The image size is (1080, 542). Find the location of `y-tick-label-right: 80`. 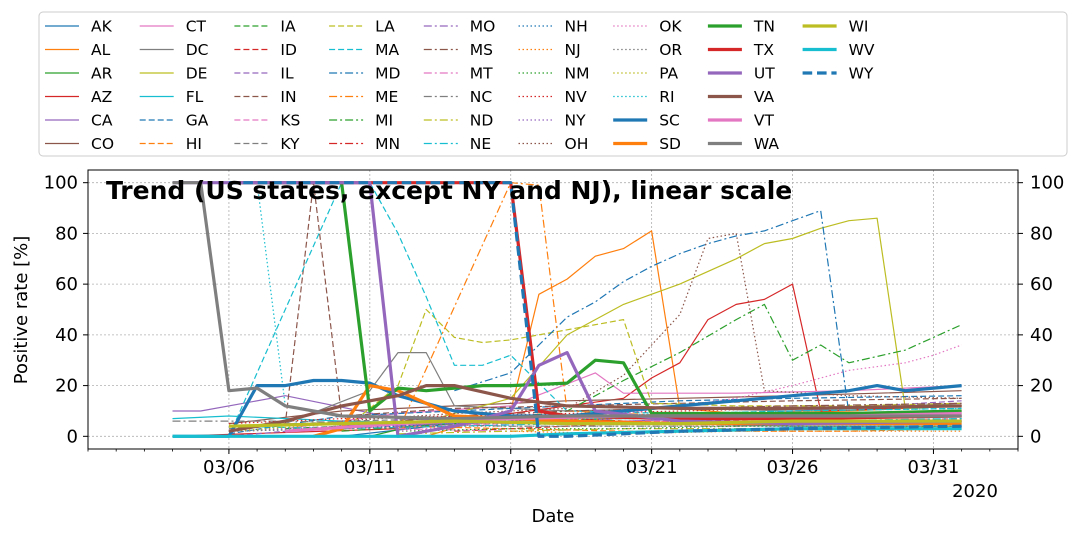

y-tick-label-right: 80 is located at coordinates (1041, 233).